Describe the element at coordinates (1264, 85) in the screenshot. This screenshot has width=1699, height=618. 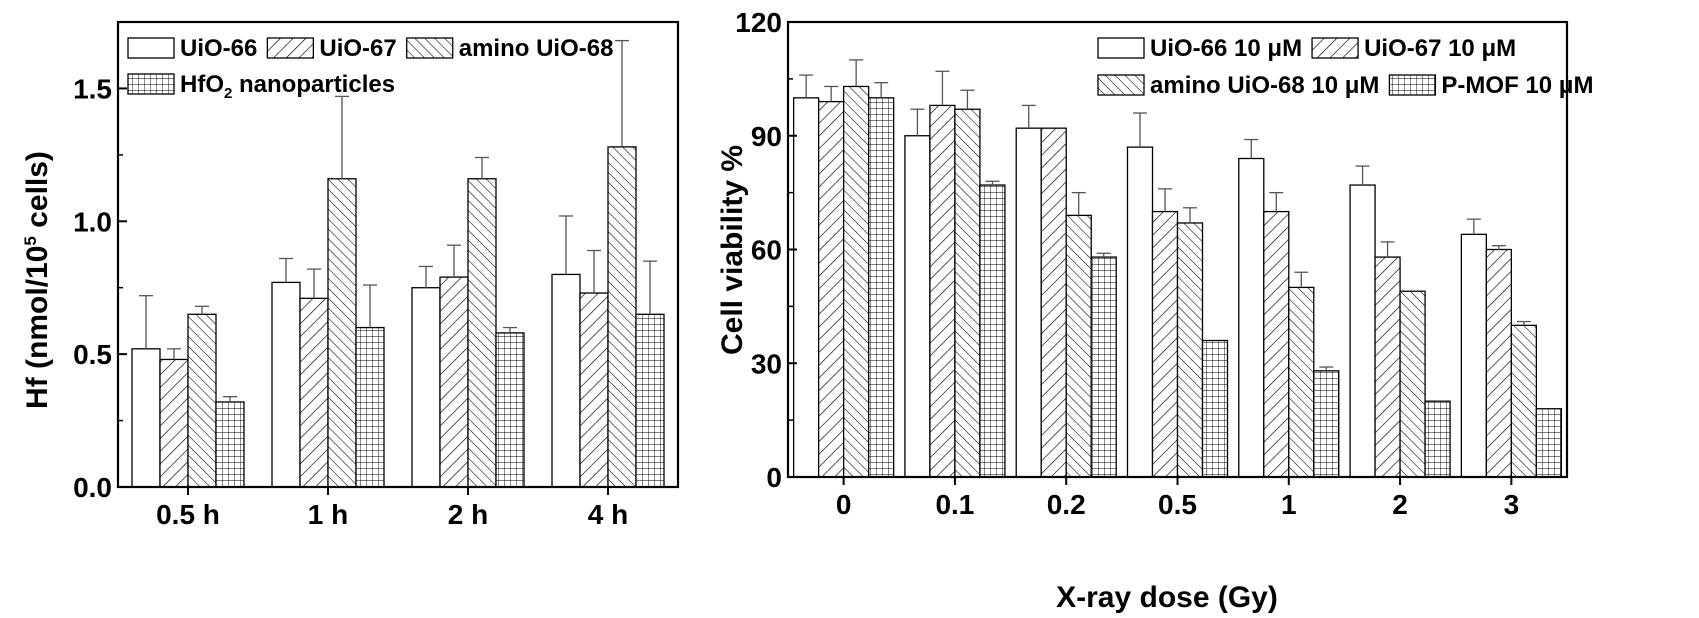
I see `legend-label-c1-2: amino UiO-68 10 μM` at that location.